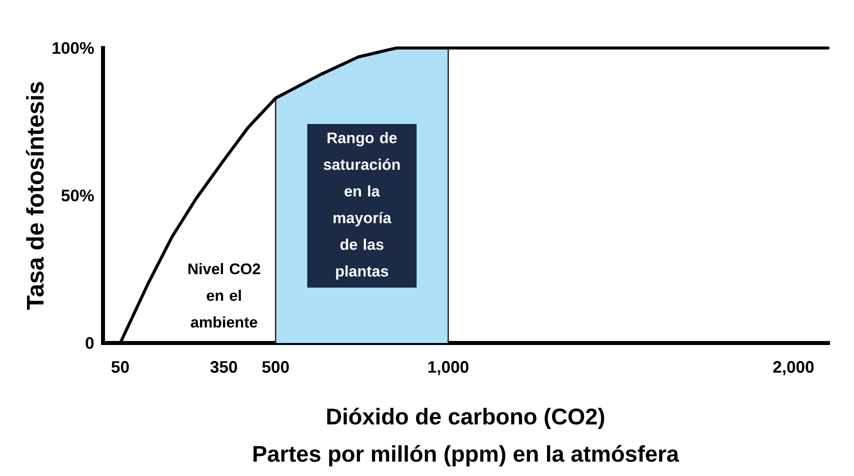 This screenshot has width=854, height=476. Describe the element at coordinates (90, 343) in the screenshot. I see `y-tick-label: 0` at that location.